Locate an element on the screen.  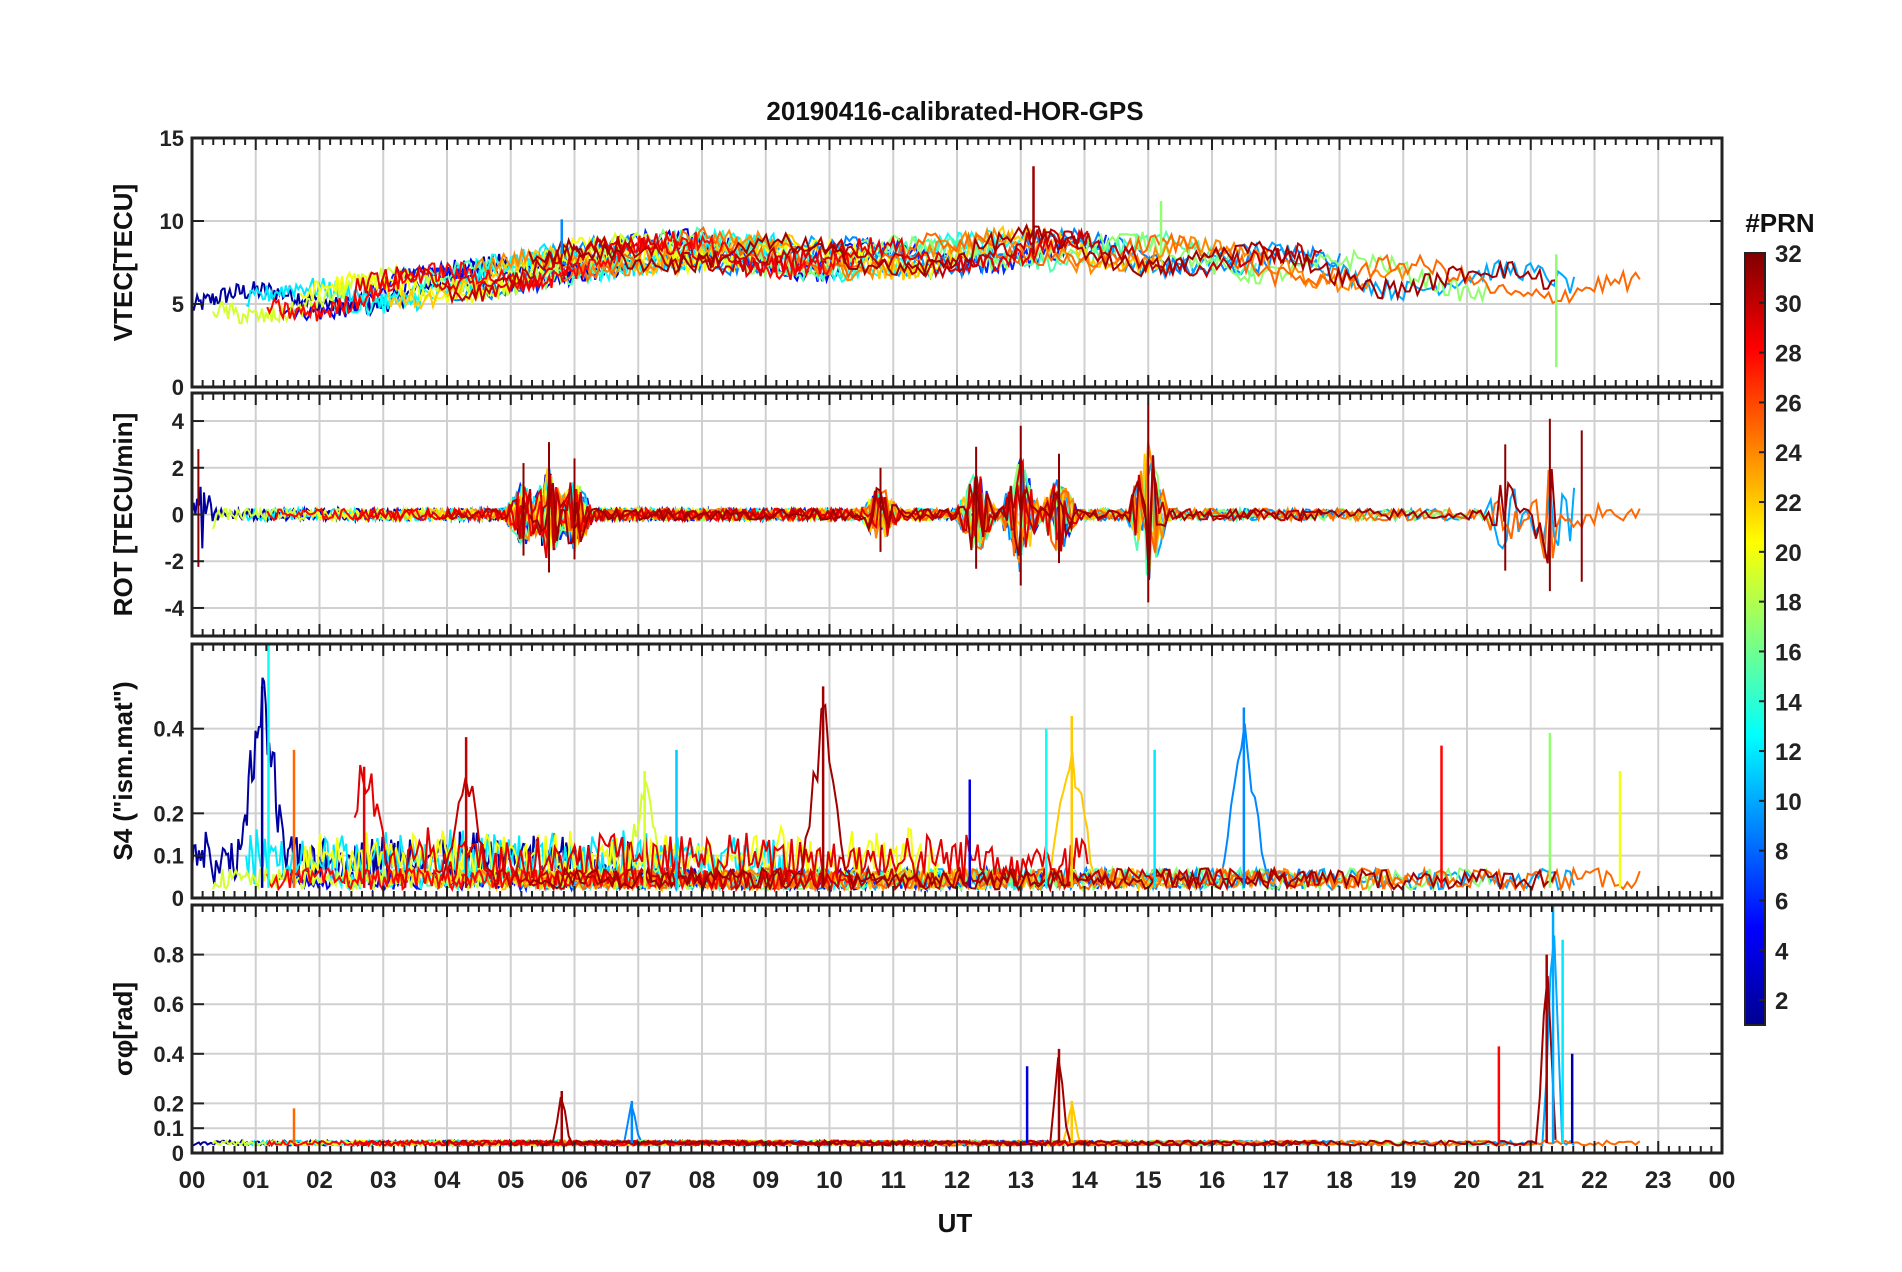
x-tick-label: 02 is located at coordinates (319, 1180).